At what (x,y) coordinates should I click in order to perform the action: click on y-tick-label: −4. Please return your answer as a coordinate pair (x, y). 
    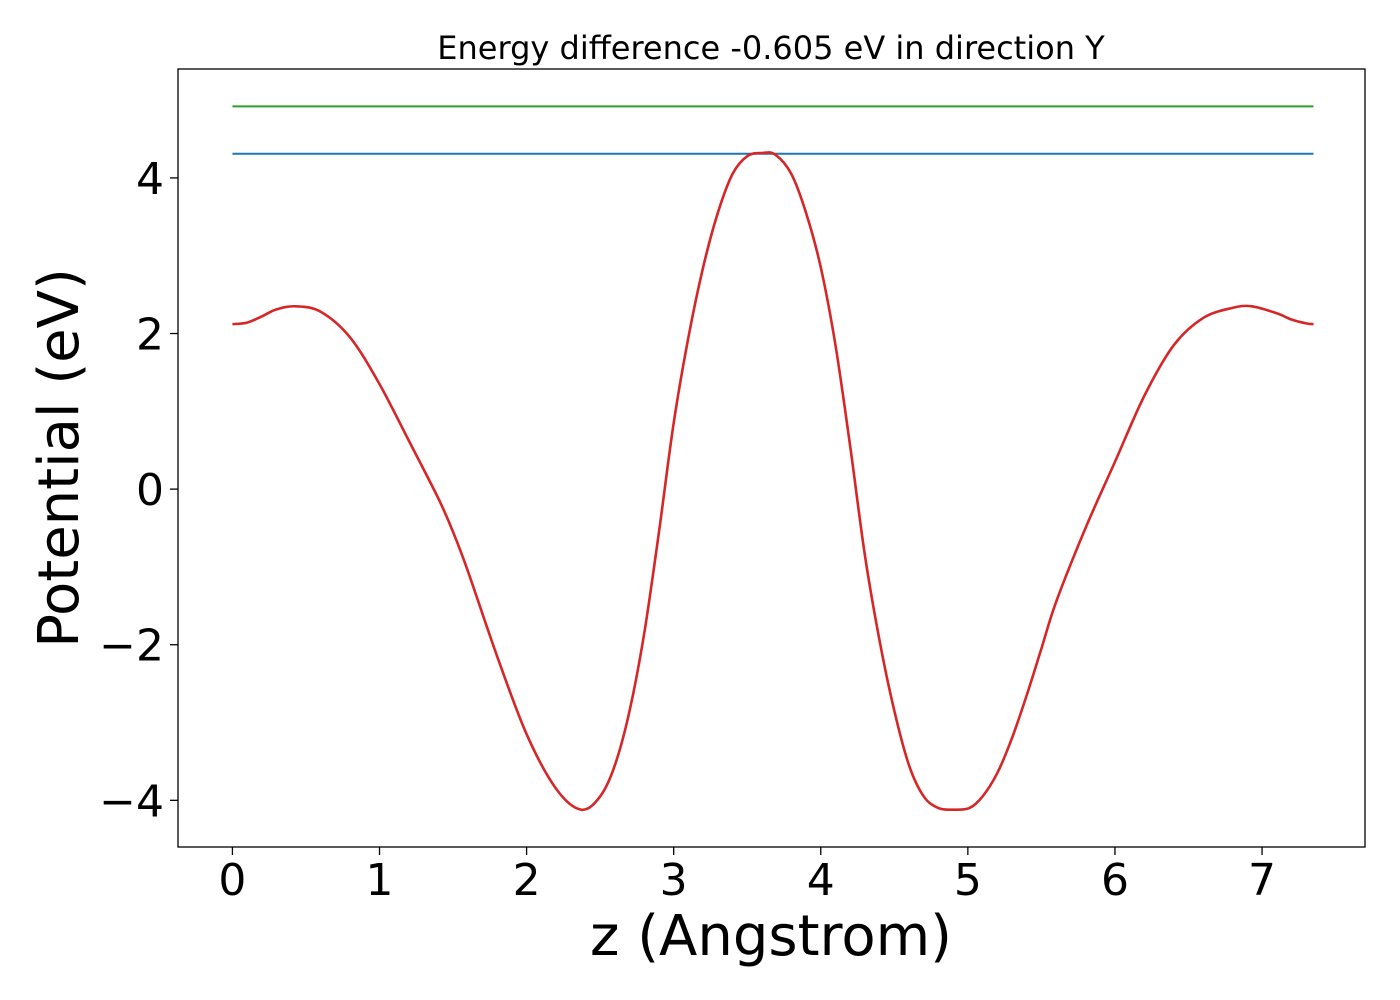
    Looking at the image, I should click on (131, 801).